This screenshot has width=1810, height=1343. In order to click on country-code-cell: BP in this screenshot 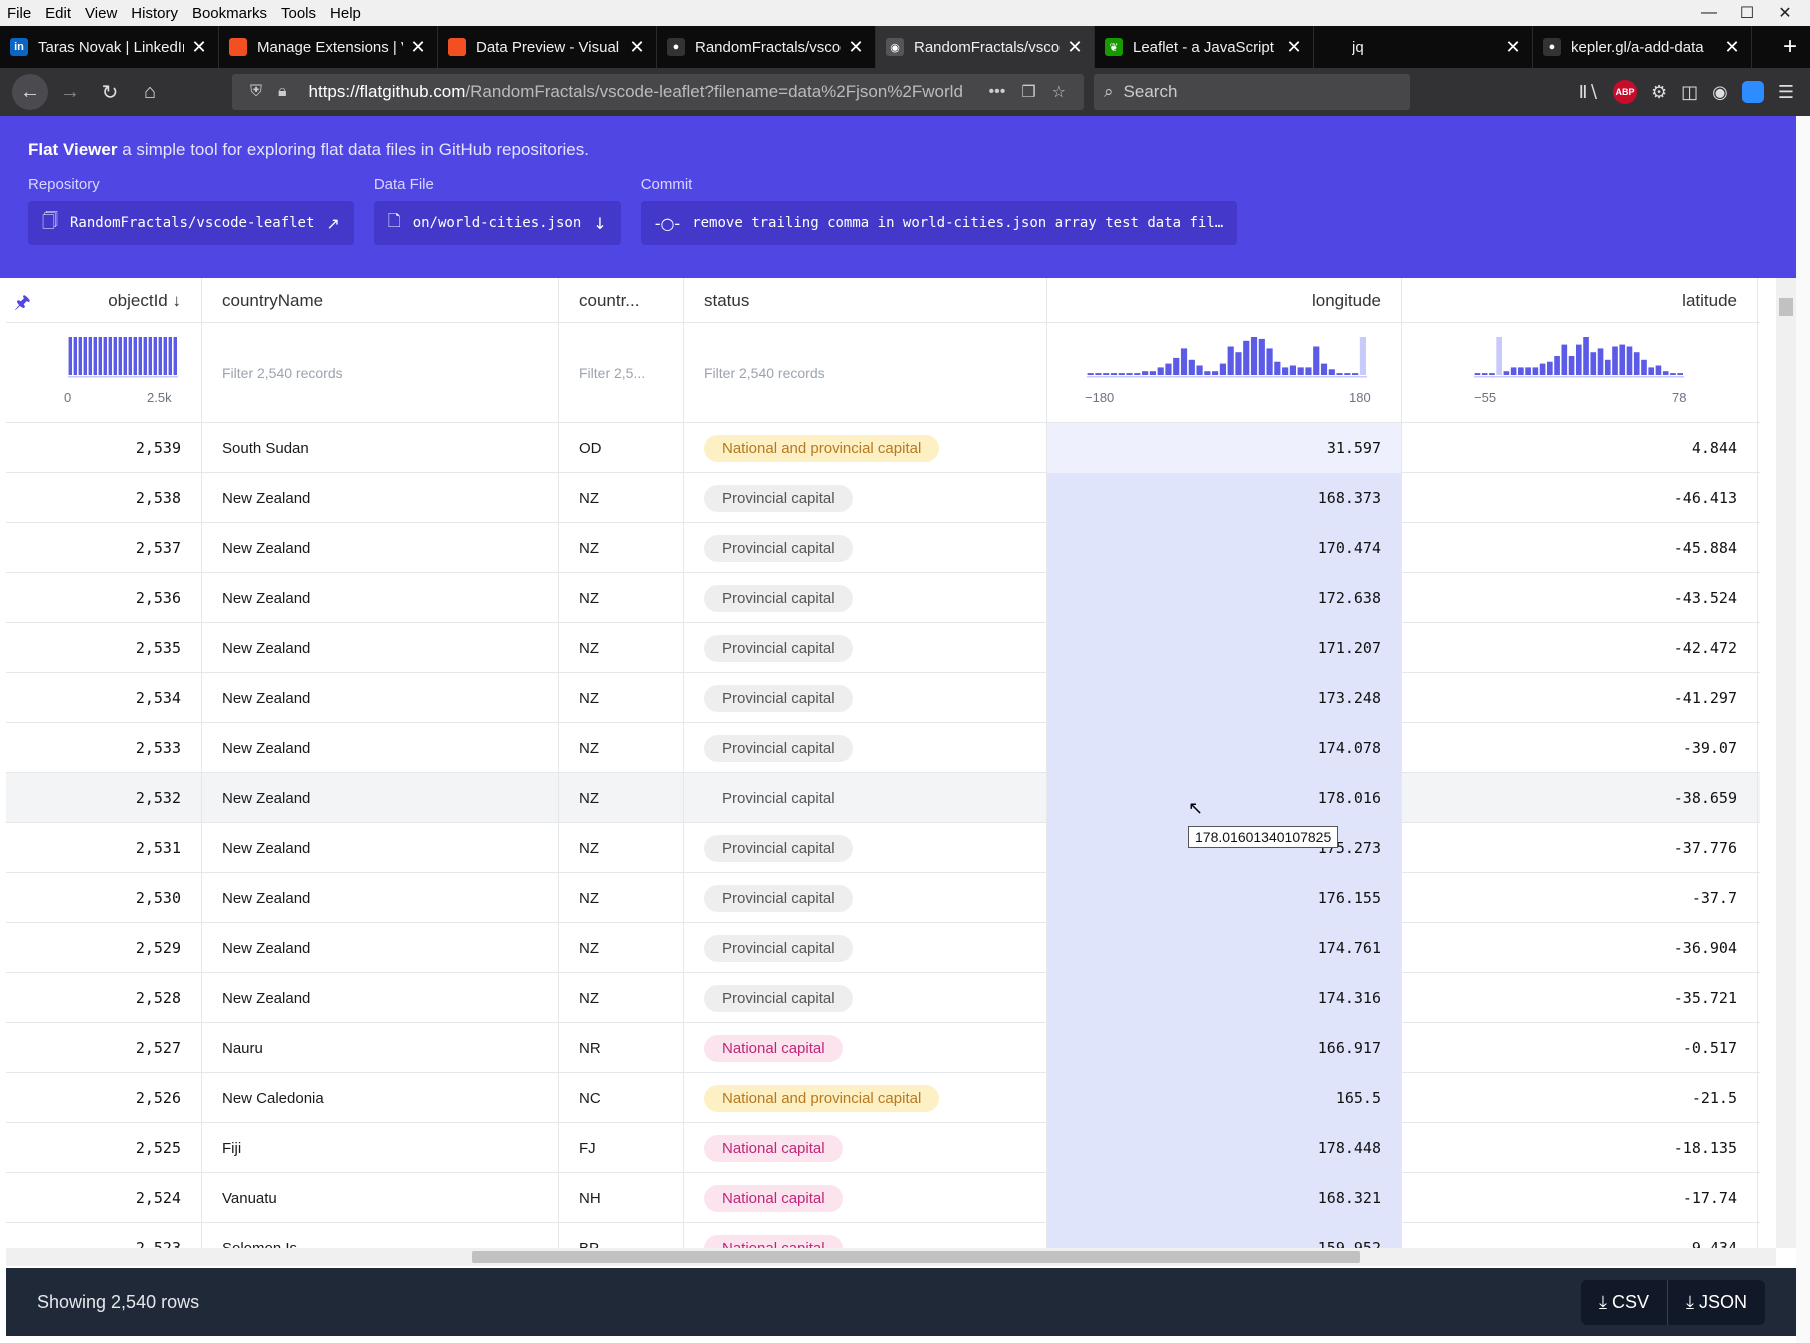, I will do `click(621, 1235)`.